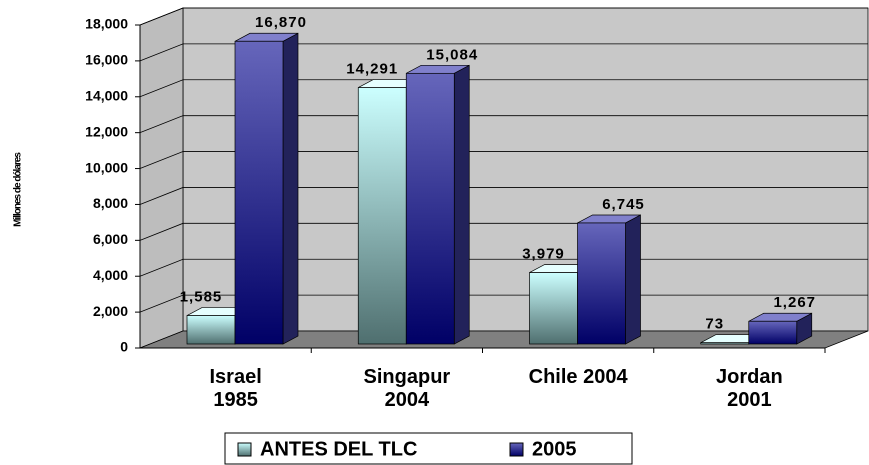  Describe the element at coordinates (106, 167) in the screenshot. I see `y-tick-label: 10,000` at that location.